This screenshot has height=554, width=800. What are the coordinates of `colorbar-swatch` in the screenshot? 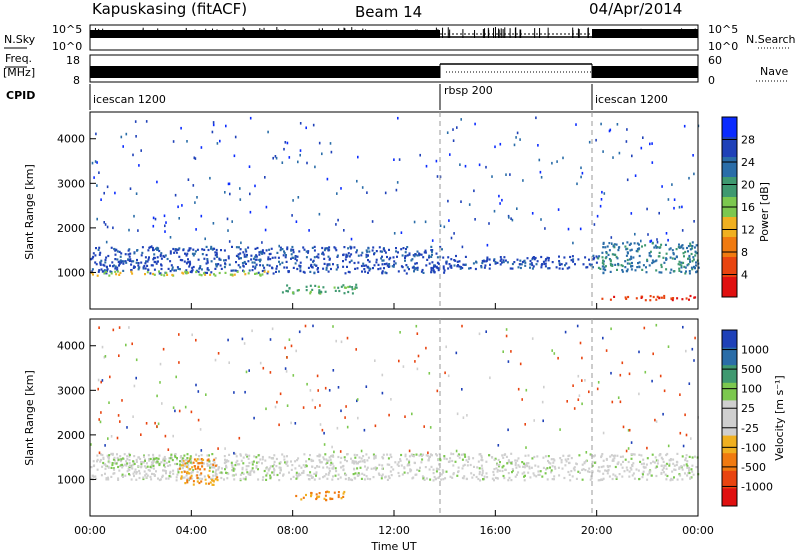 It's located at (729, 247).